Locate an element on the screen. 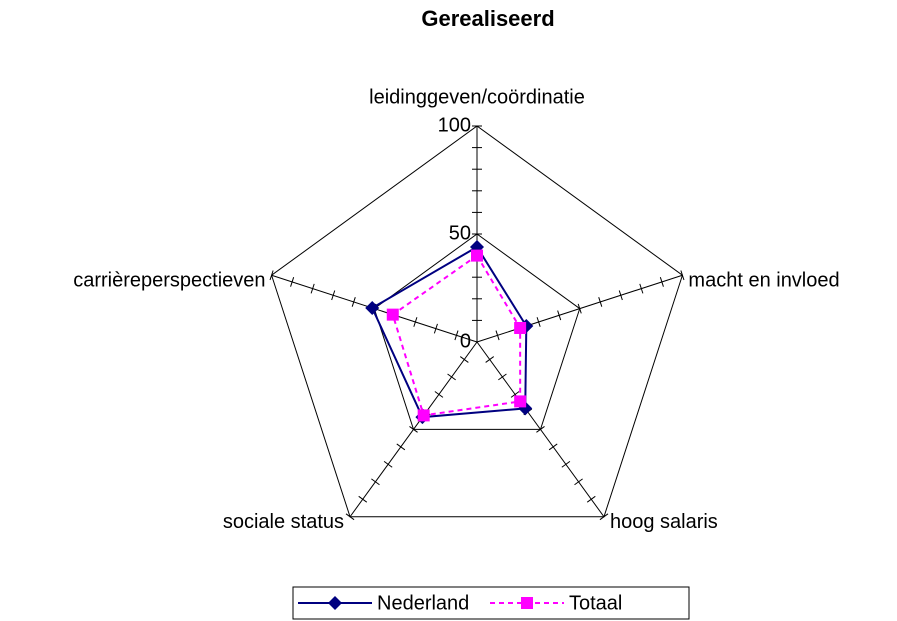 The height and width of the screenshot is (621, 897). y-tick-label: 50 is located at coordinates (460, 233).